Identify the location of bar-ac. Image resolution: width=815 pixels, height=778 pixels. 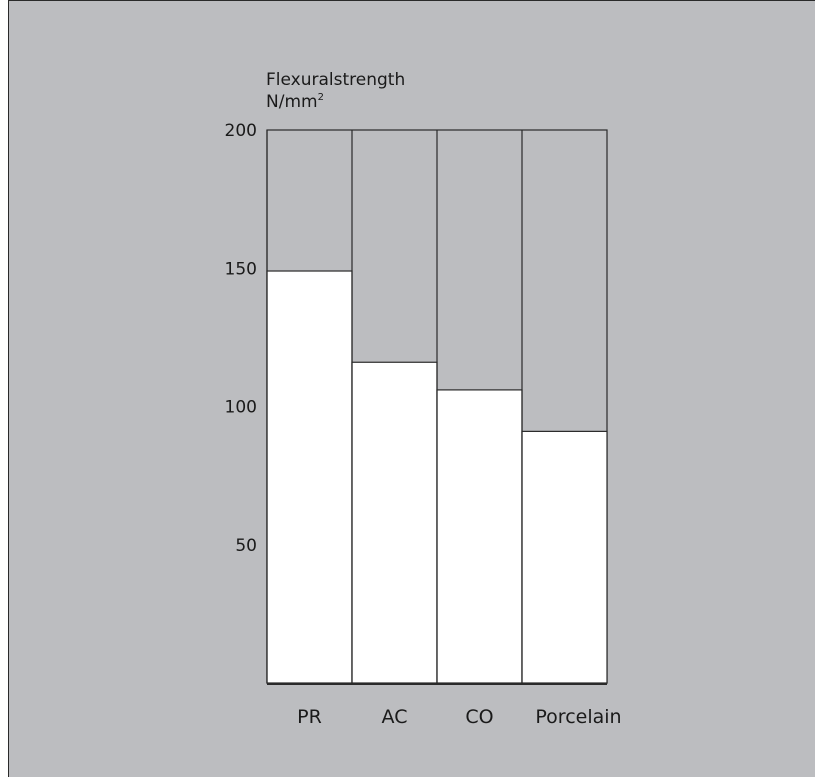
(394, 522).